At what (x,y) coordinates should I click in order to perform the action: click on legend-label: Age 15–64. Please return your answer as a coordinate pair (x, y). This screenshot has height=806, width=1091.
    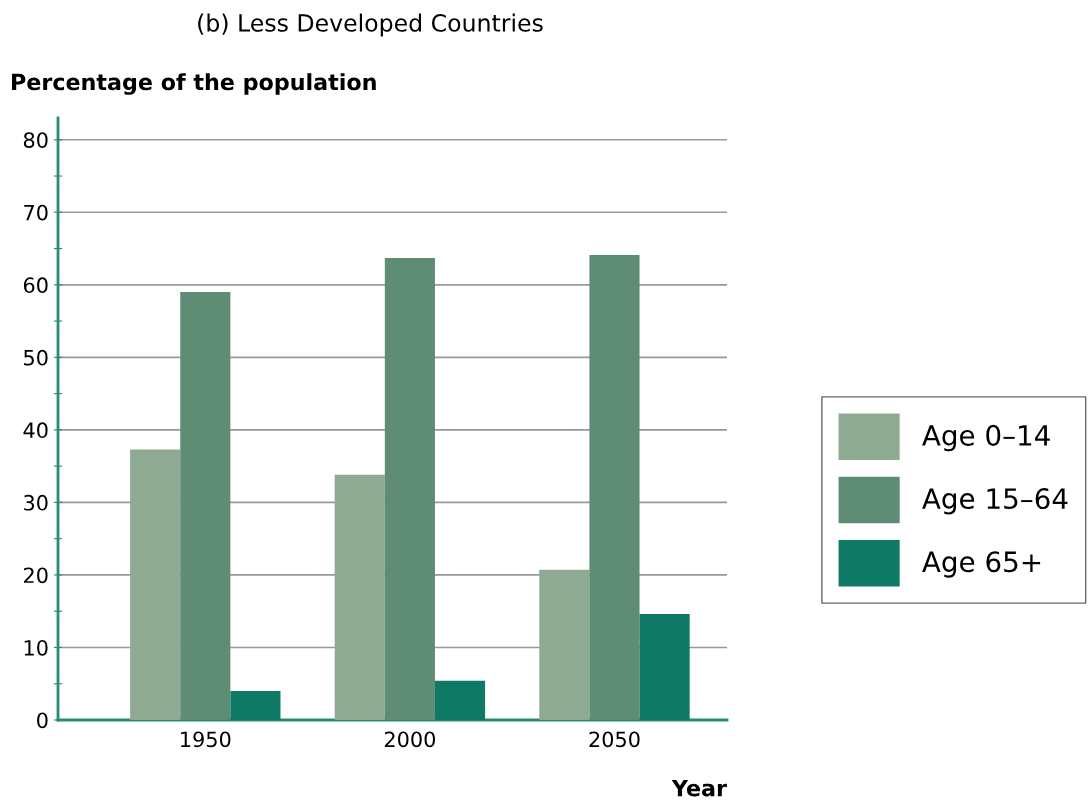
    Looking at the image, I should click on (995, 501).